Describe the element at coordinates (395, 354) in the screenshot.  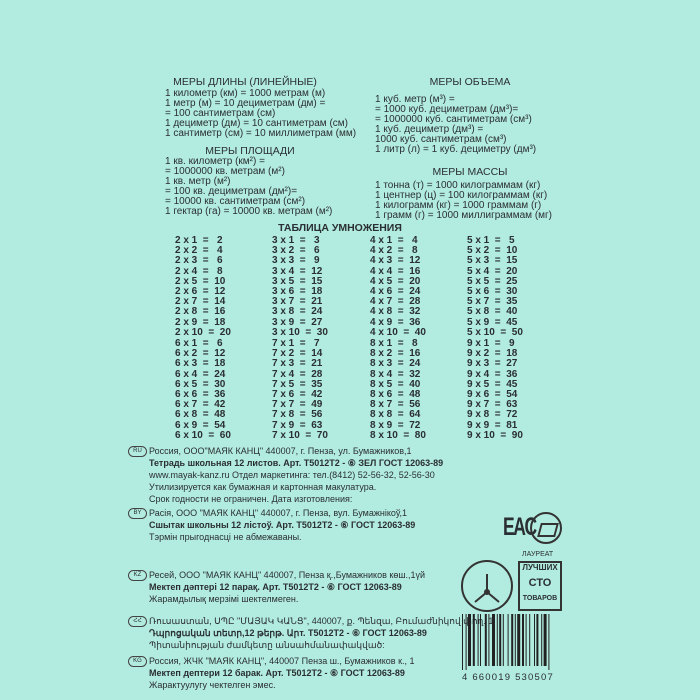
I see `multiplication-row: 8 x 2 = 16` at that location.